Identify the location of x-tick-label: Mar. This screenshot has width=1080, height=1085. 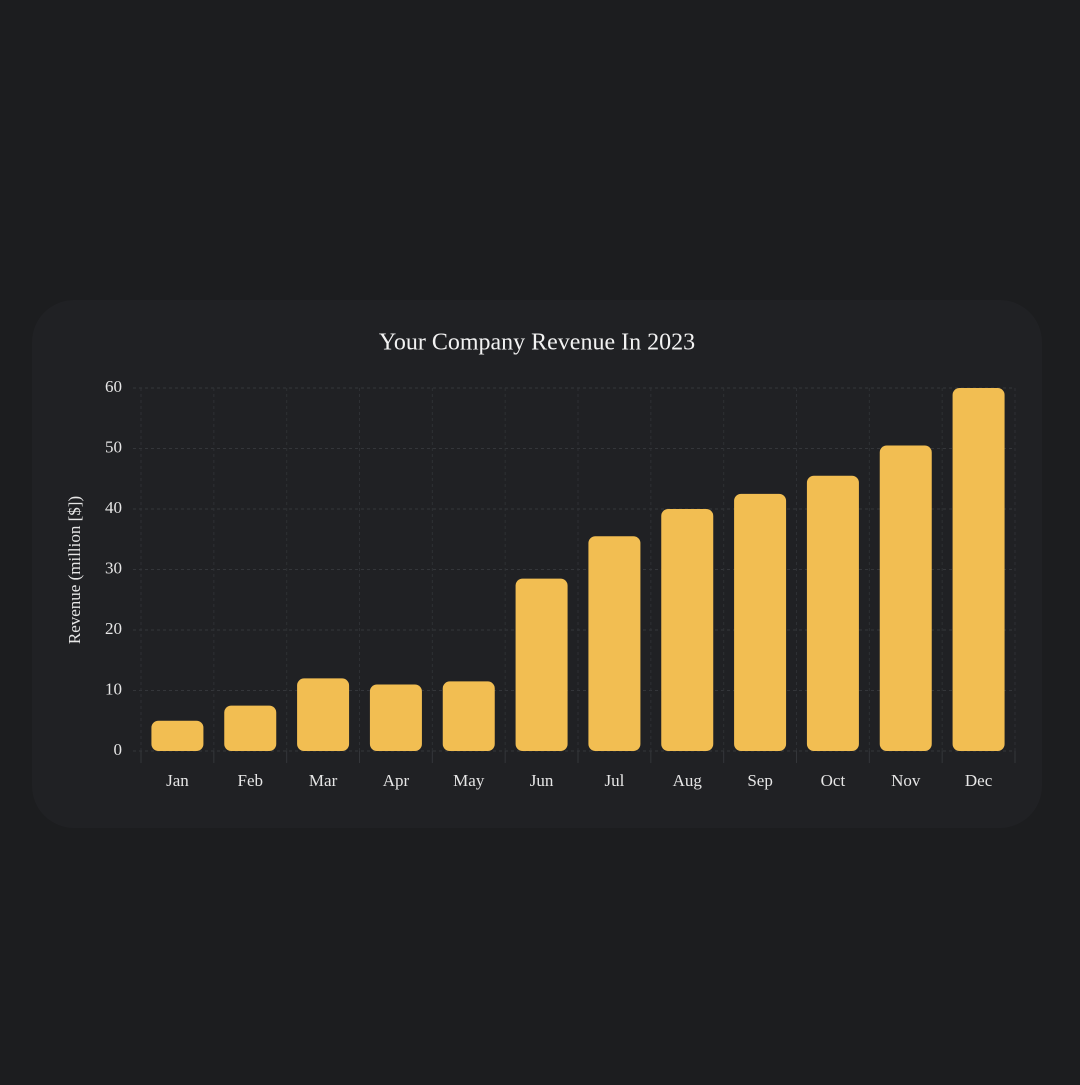
(323, 780).